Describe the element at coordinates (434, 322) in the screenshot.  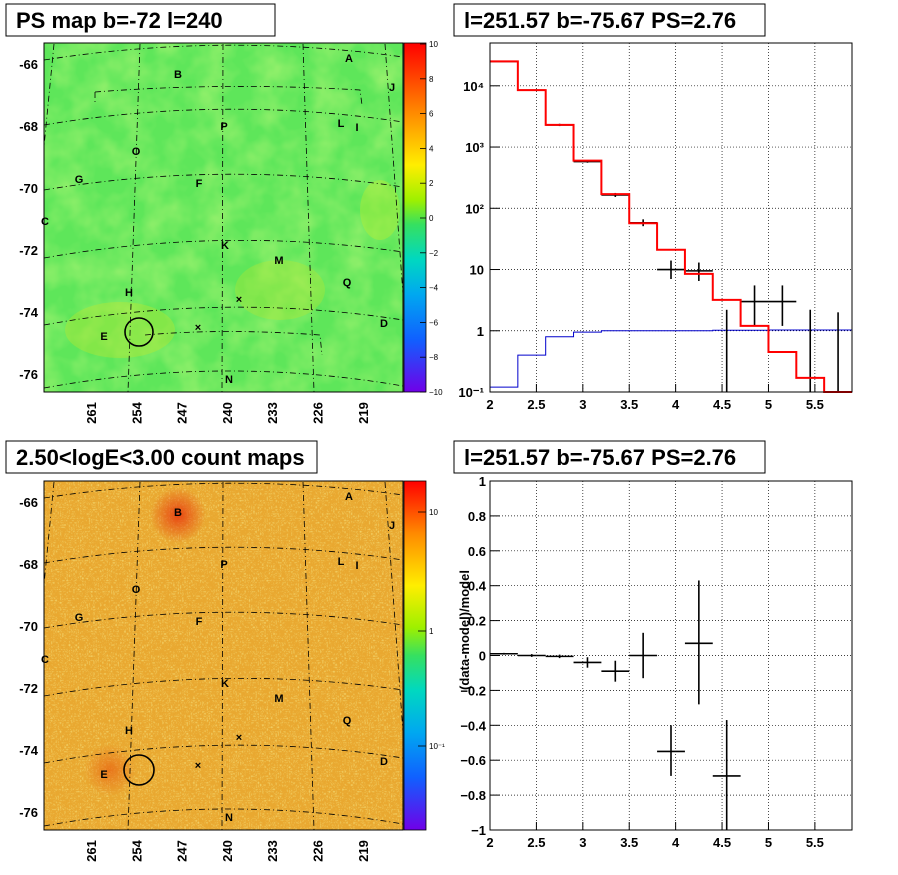
I see `colorbar-tick-label: −6` at that location.